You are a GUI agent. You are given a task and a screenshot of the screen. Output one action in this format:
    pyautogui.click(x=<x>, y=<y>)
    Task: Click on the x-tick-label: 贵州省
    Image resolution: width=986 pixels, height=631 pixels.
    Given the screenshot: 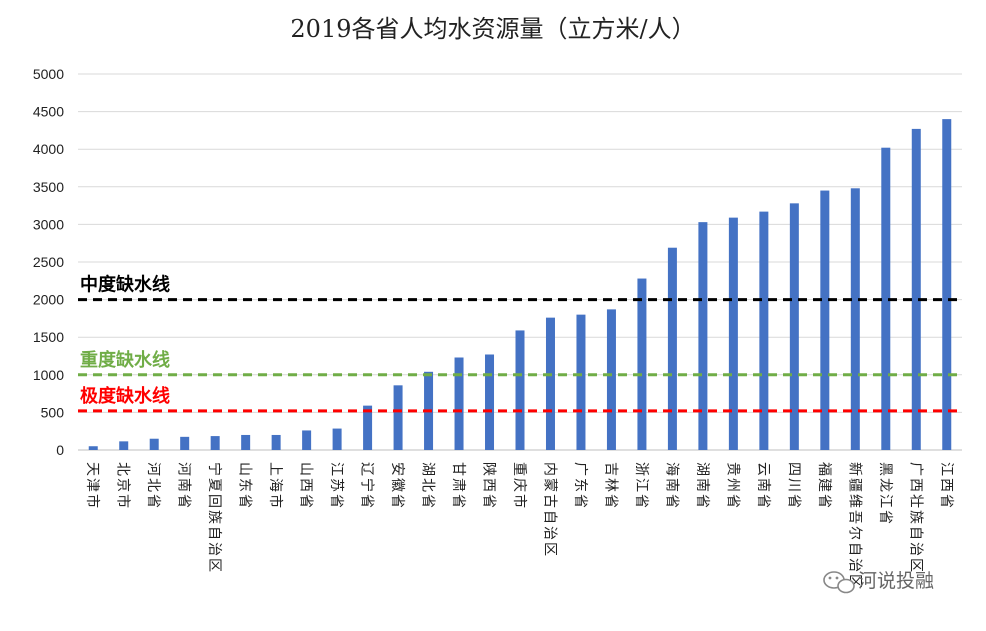 What is the action you would take?
    pyautogui.click(x=732, y=486)
    